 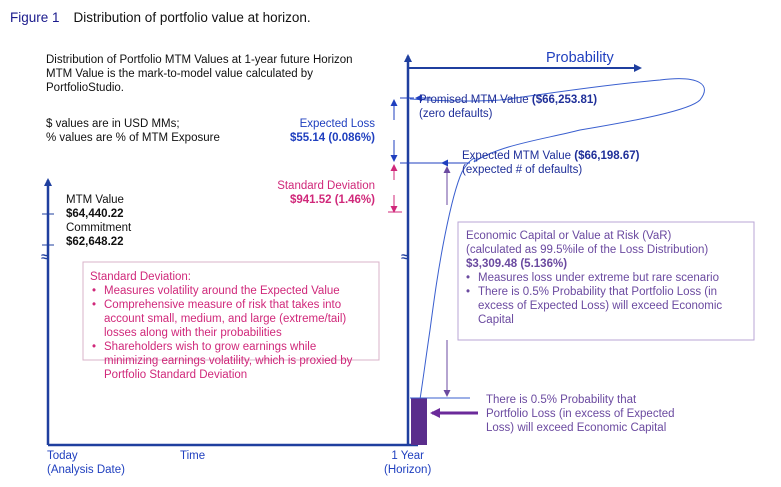 I want to click on today-line-2: (Analysis Date), so click(x=86, y=470).